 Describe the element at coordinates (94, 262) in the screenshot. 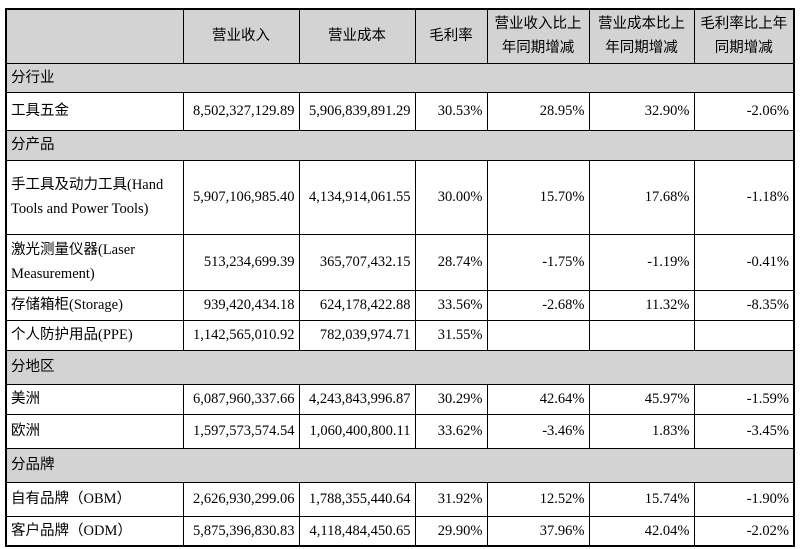

I see `row-label: 激光测量仪器(Laser Measurement)` at that location.